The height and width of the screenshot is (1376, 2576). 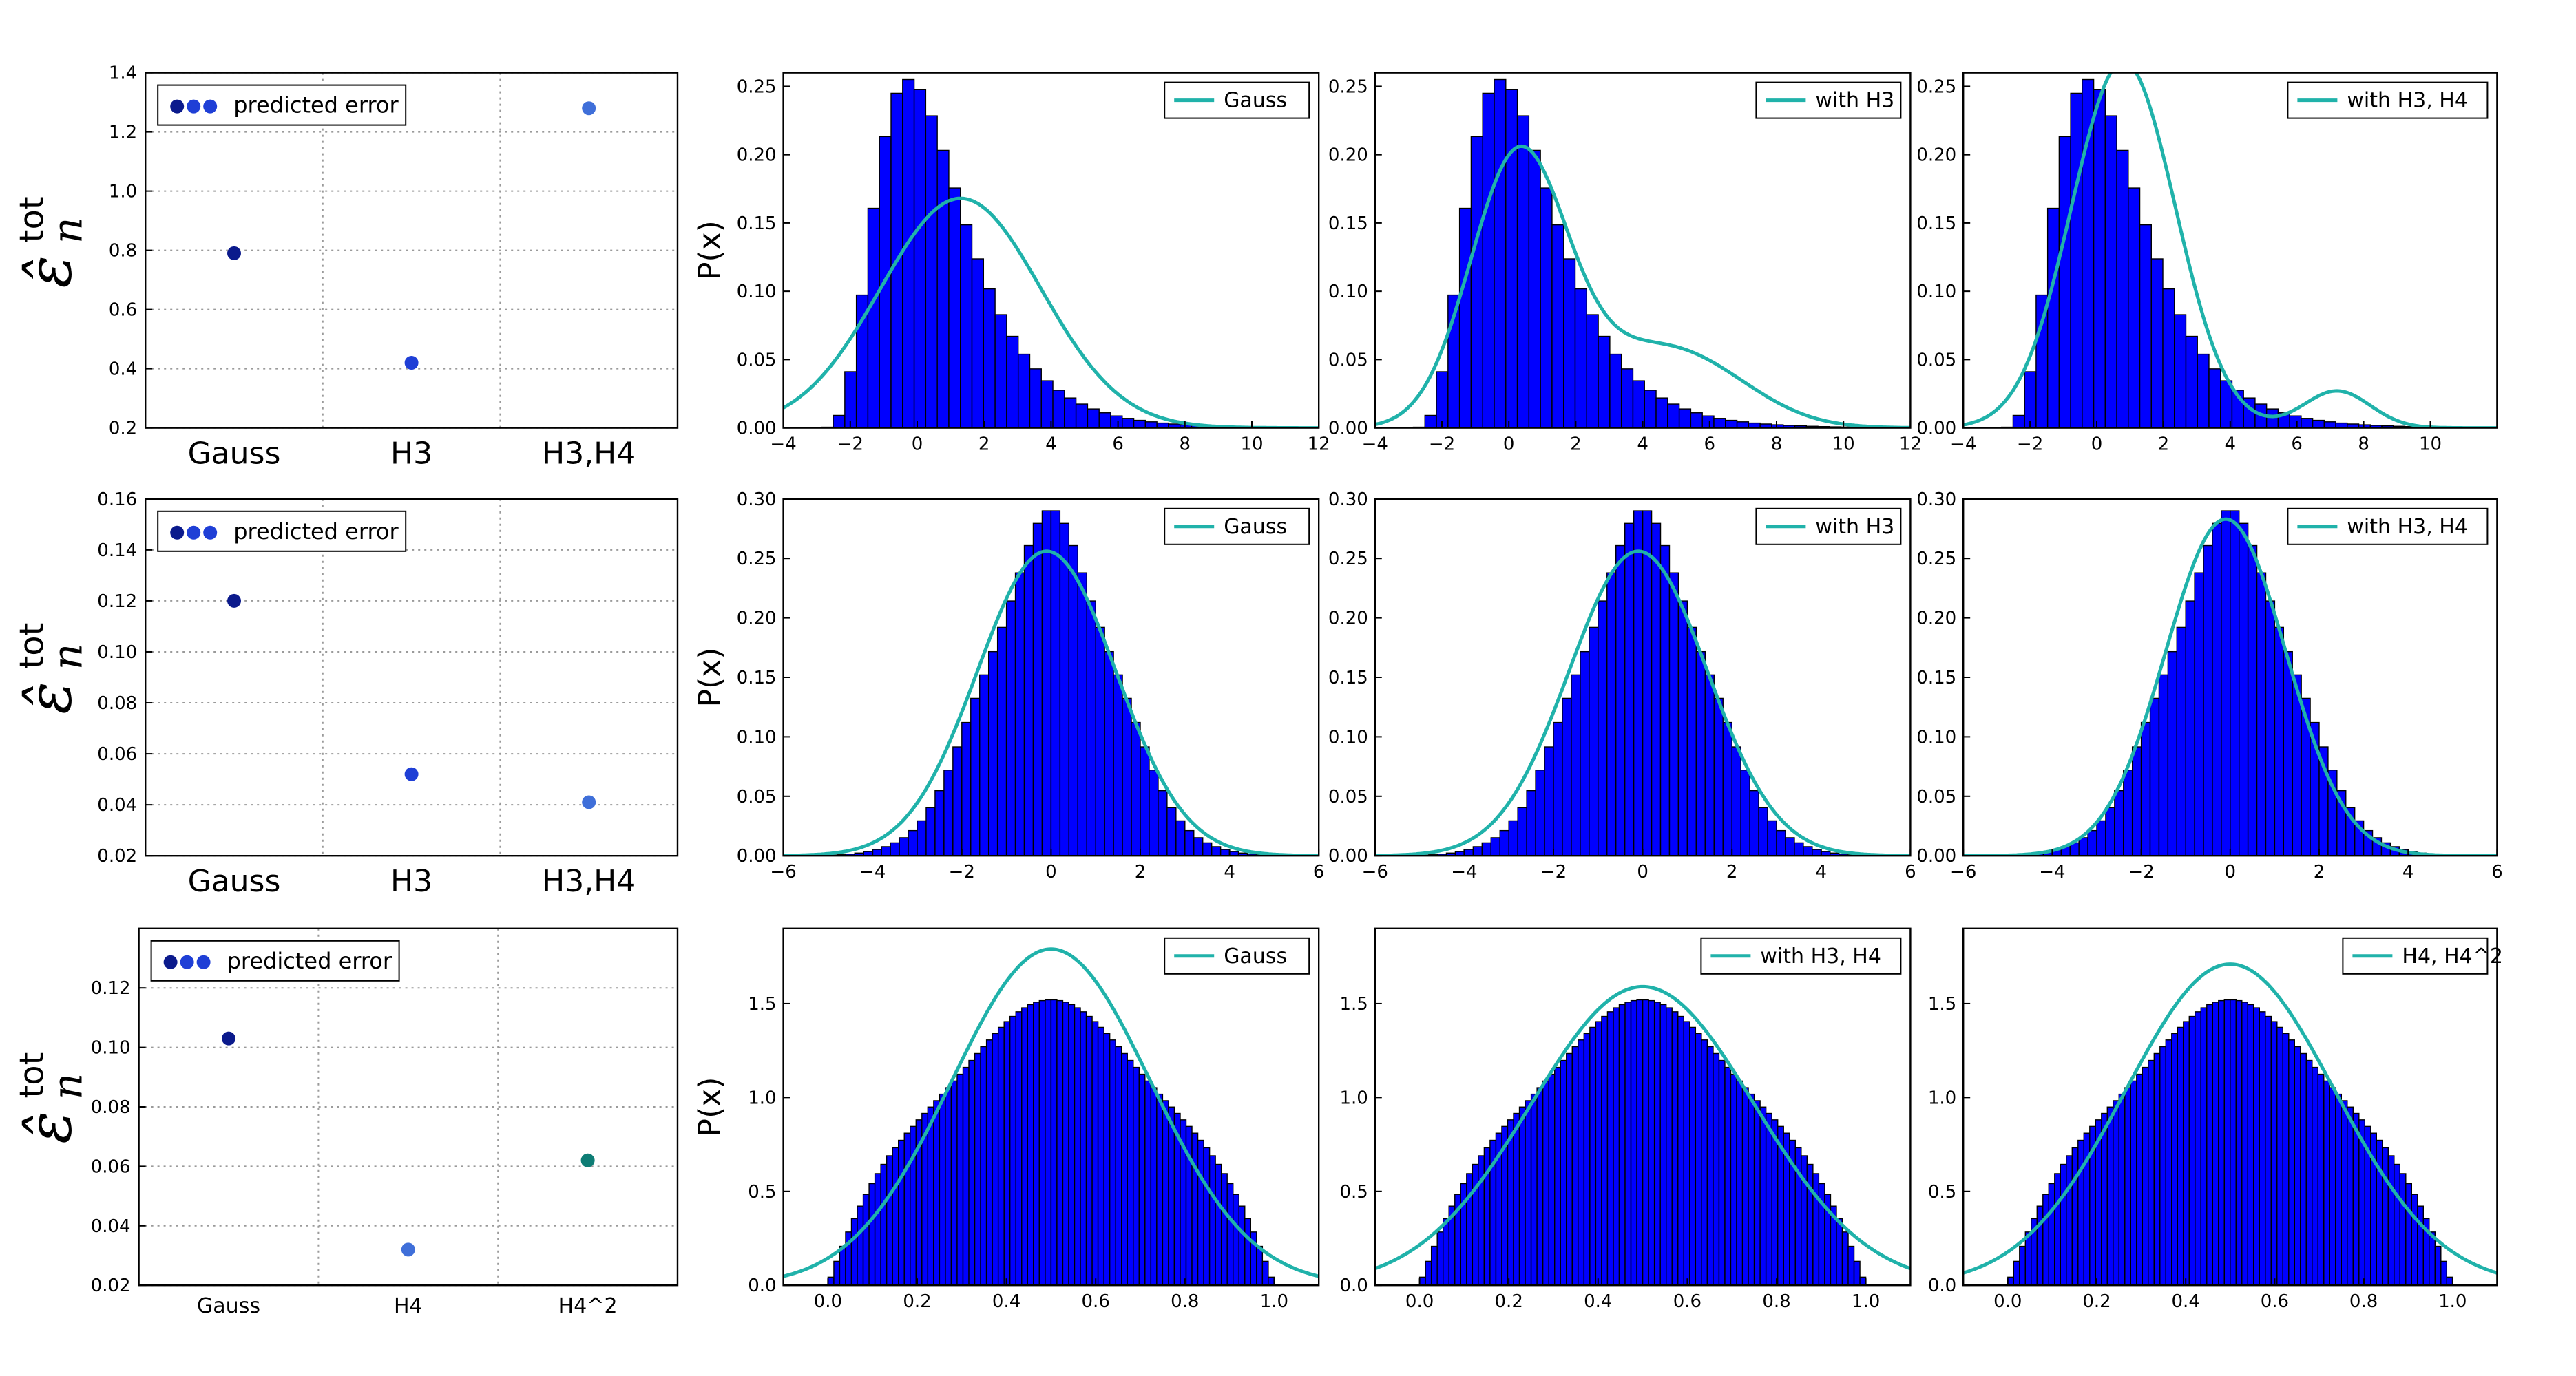 I want to click on x-tick-label: 1.0, so click(x=1866, y=1301).